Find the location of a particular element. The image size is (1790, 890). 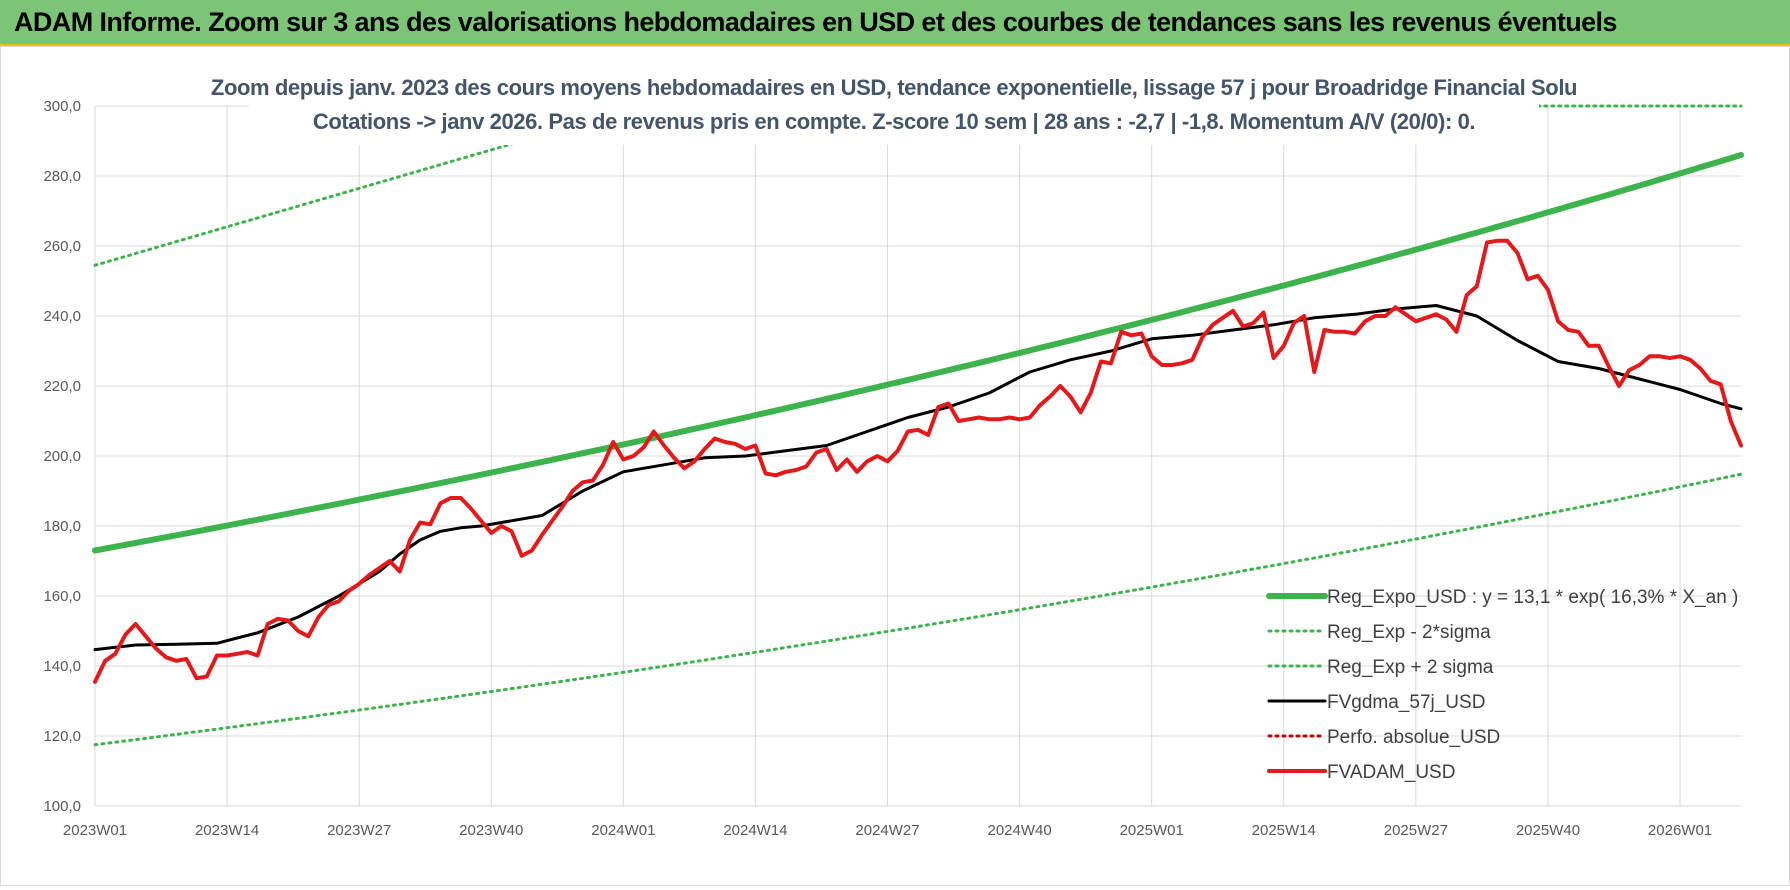

x-tick-label: 2023W40 is located at coordinates (491, 830).